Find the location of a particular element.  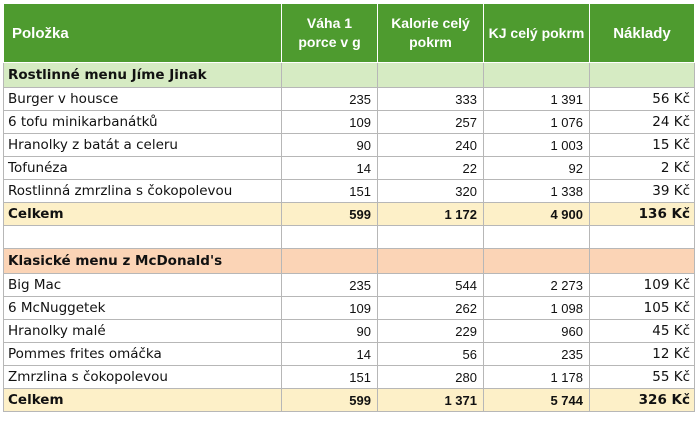

item-kj: 1 003 is located at coordinates (536, 145).